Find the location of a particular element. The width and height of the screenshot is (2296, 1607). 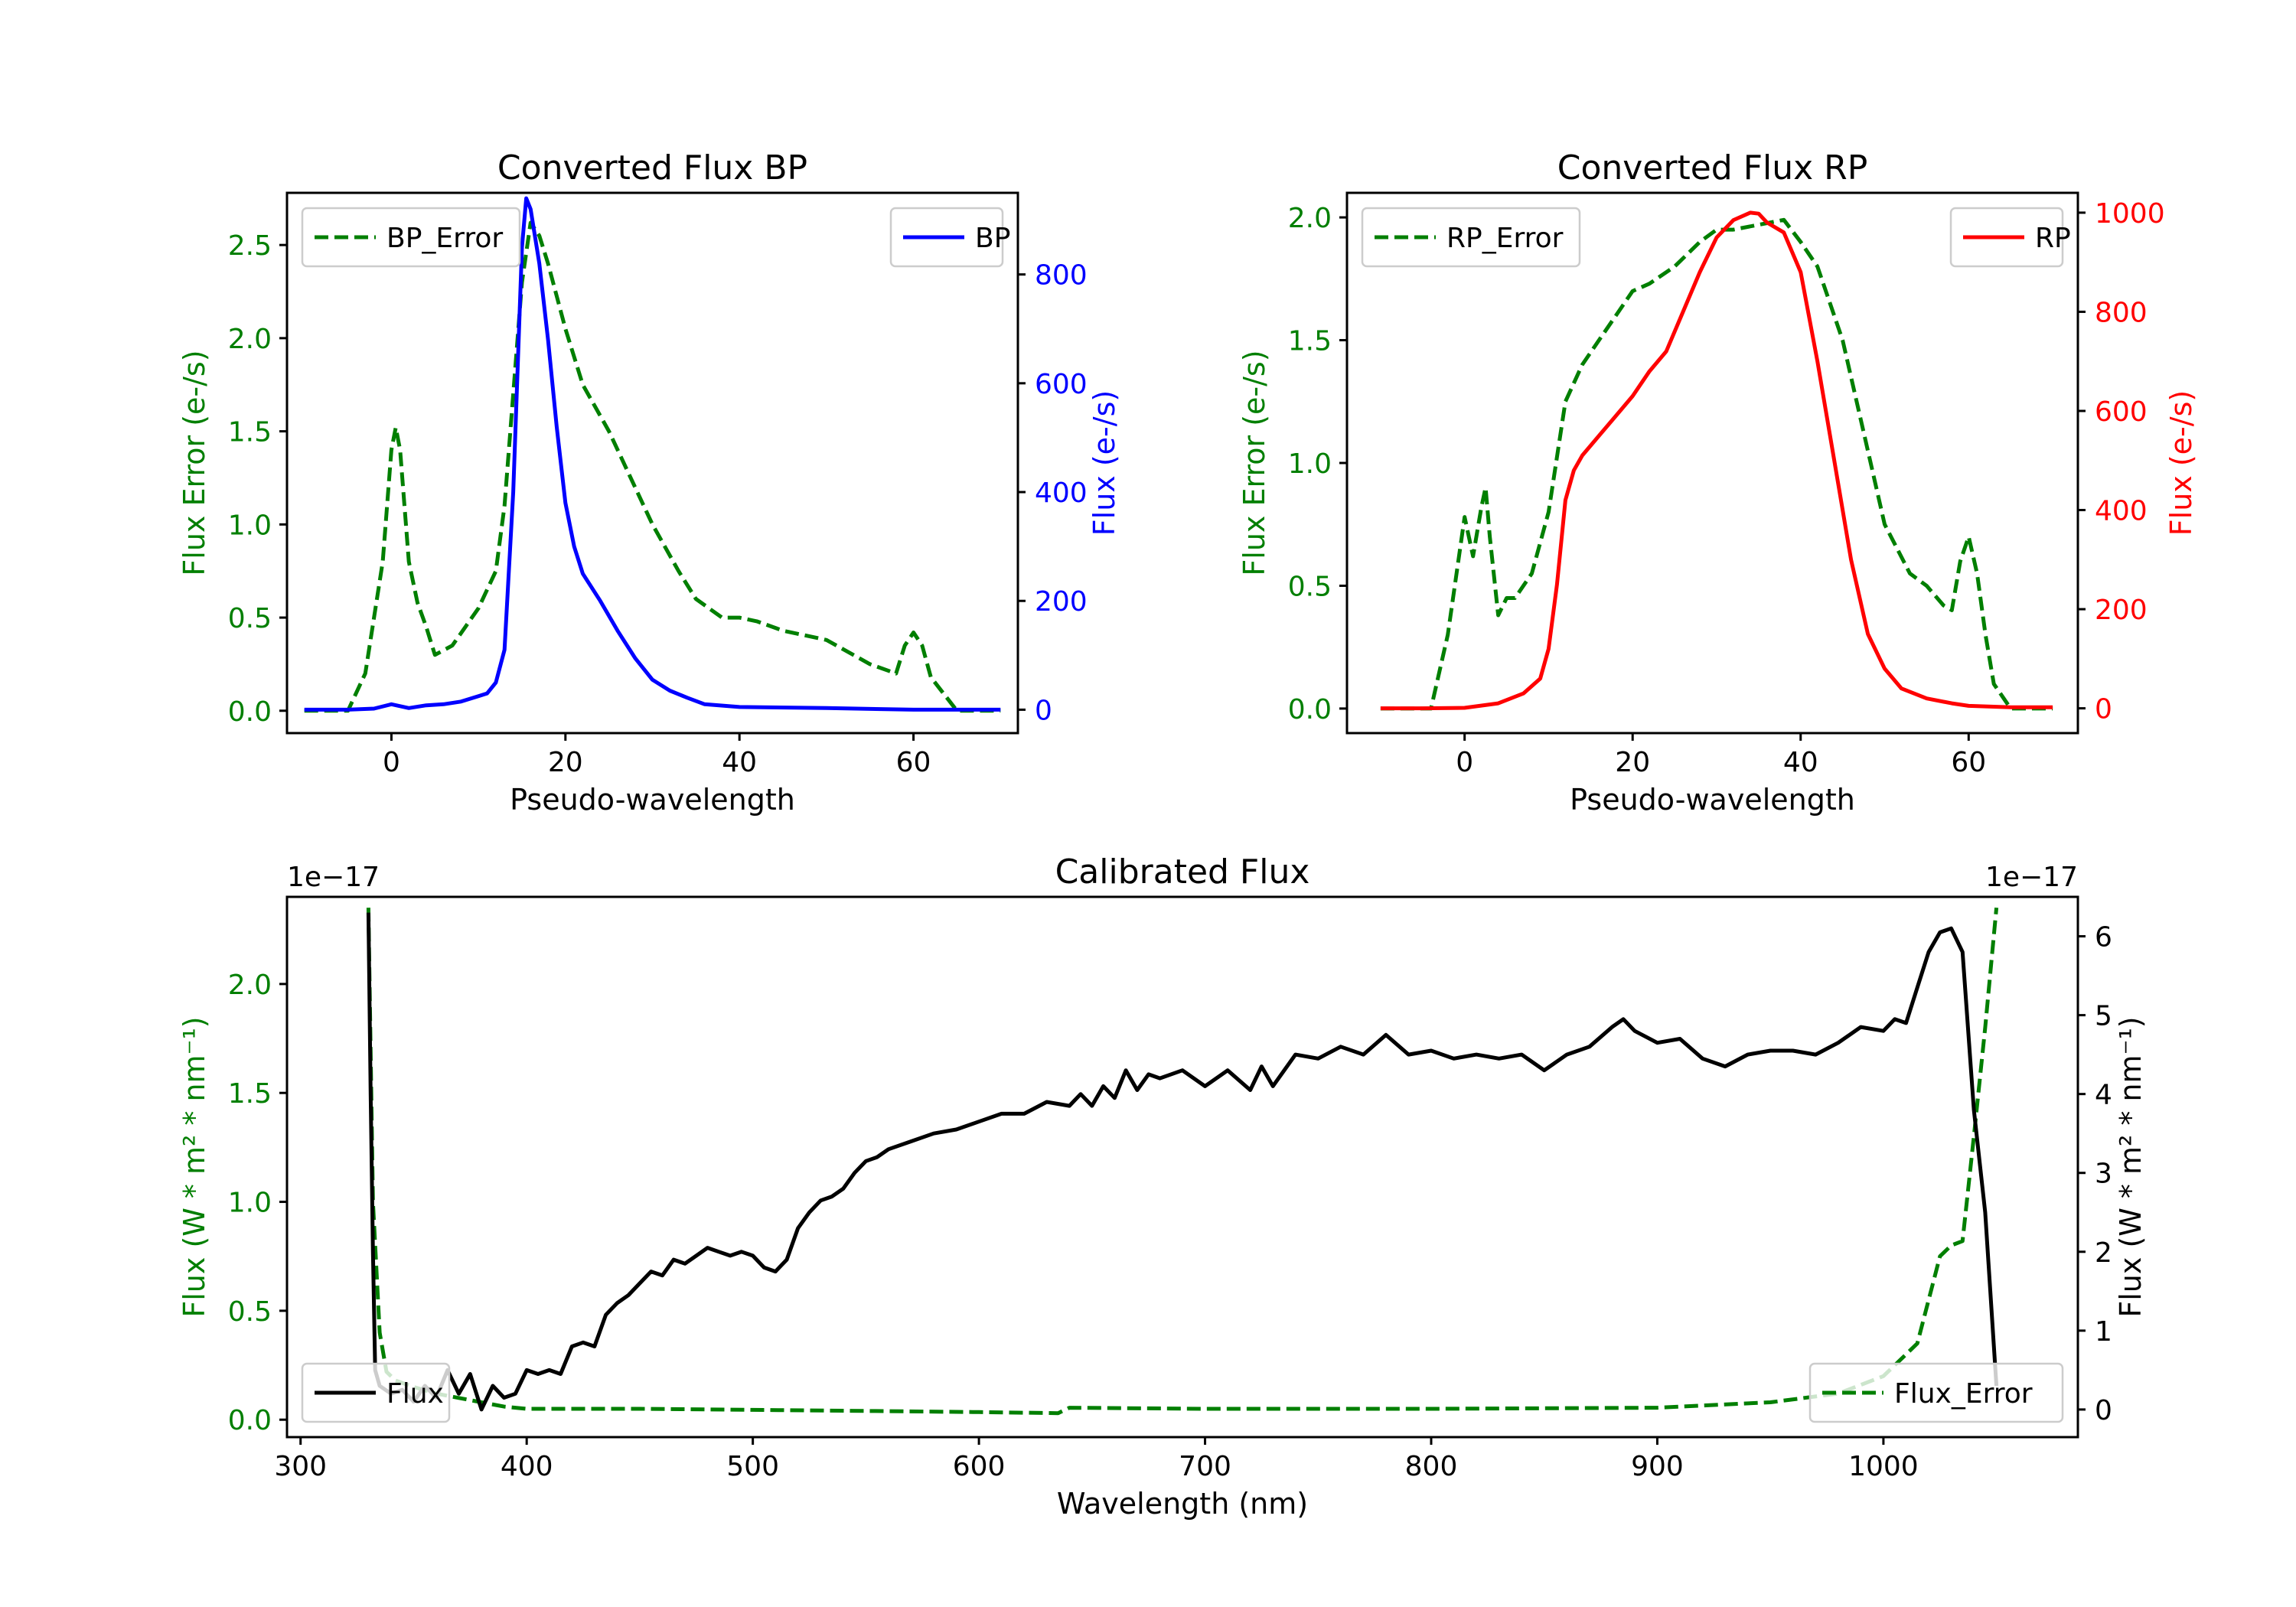

rp-axes-frame is located at coordinates (1712, 463).